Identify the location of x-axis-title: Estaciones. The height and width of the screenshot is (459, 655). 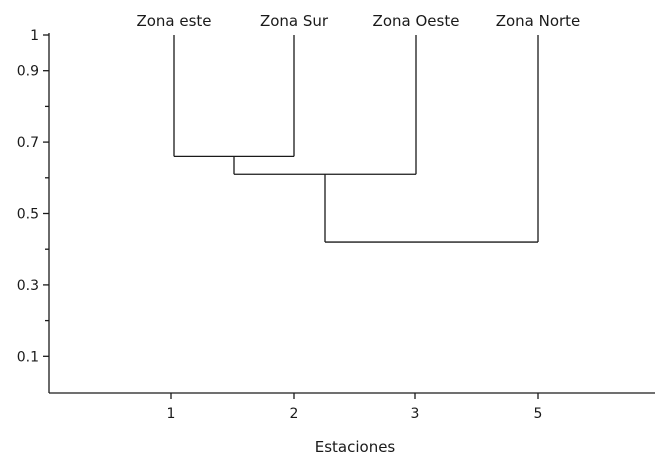
(355, 447).